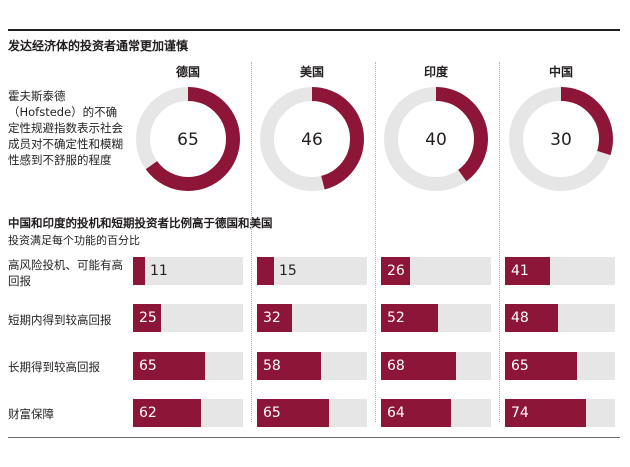 This screenshot has width=630, height=467. Describe the element at coordinates (187, 72) in the screenshot. I see `country-label: 德国` at that location.